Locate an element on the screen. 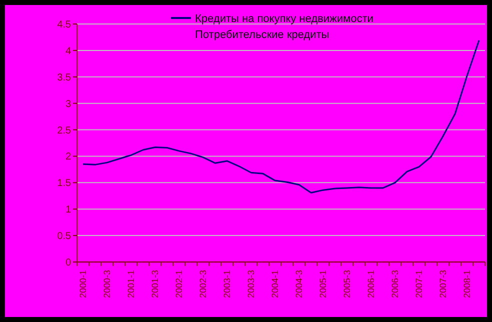  x-tick-label: 2005-1 is located at coordinates (323, 284).